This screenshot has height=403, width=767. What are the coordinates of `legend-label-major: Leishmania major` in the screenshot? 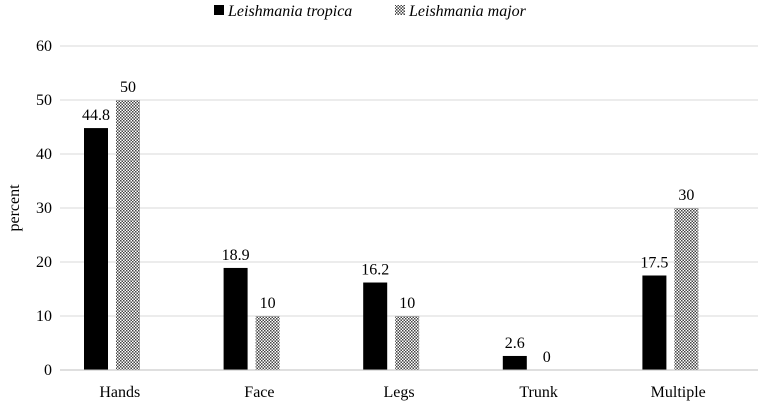 It's located at (467, 11).